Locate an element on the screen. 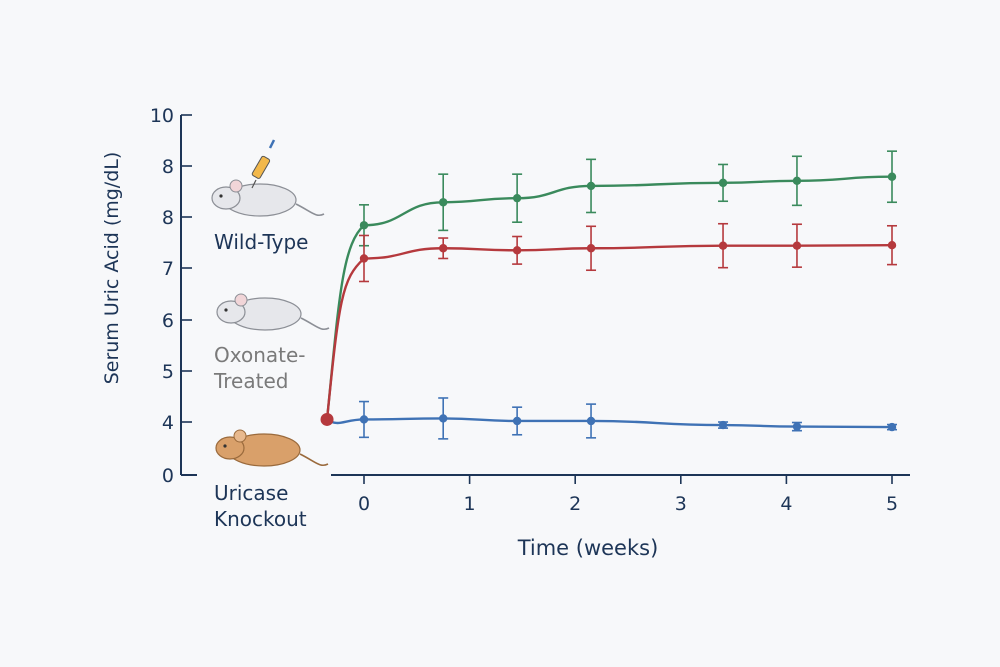 Image resolution: width=1000 pixels, height=667 pixels. group-oxonate-treated: Oxonate- Treated is located at coordinates (271, 343).